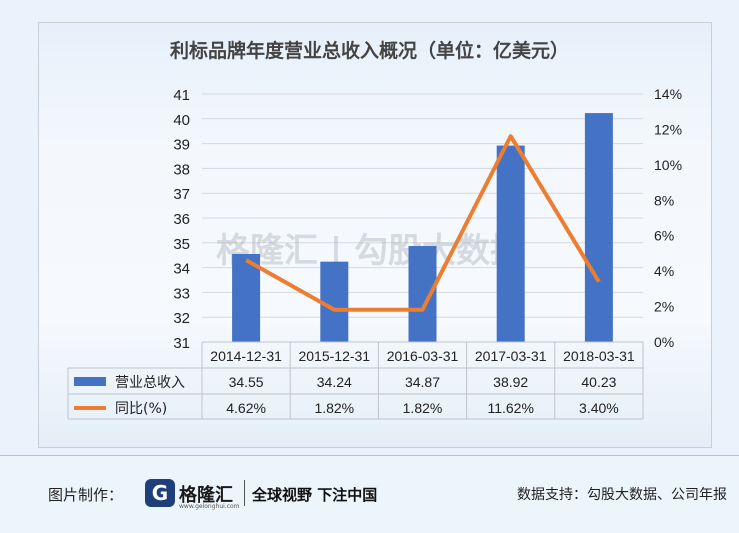 The width and height of the screenshot is (739, 533). I want to click on y-left-tick-label: 31, so click(181, 343).